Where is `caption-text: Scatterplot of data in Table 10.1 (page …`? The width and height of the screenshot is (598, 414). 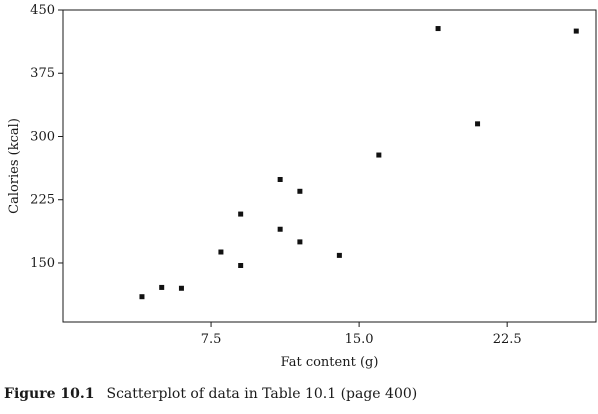 caption-text: Scatterplot of data in Table 10.1 (page … is located at coordinates (262, 394).